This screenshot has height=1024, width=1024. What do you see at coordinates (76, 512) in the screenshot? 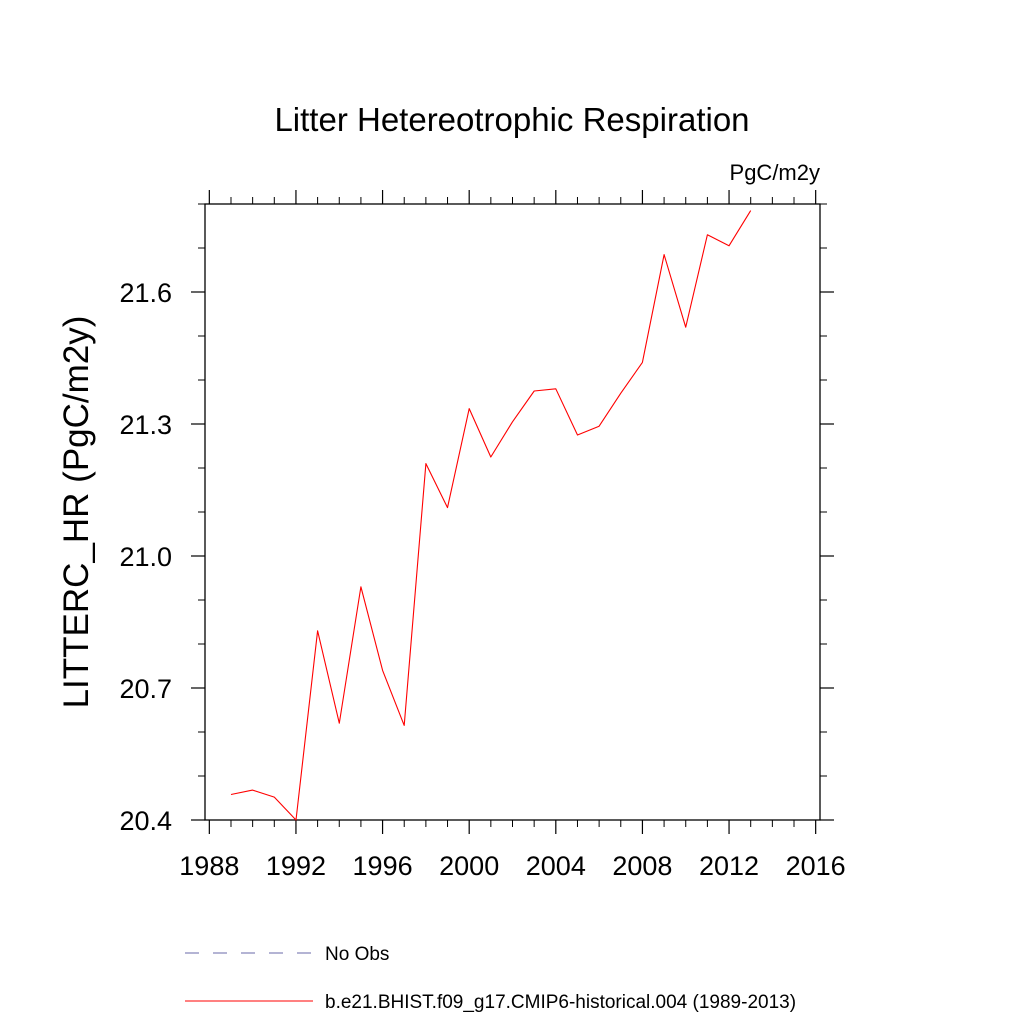
I see `y-axis-label: LITTERC_HR (PgC/m2y)` at bounding box center [76, 512].